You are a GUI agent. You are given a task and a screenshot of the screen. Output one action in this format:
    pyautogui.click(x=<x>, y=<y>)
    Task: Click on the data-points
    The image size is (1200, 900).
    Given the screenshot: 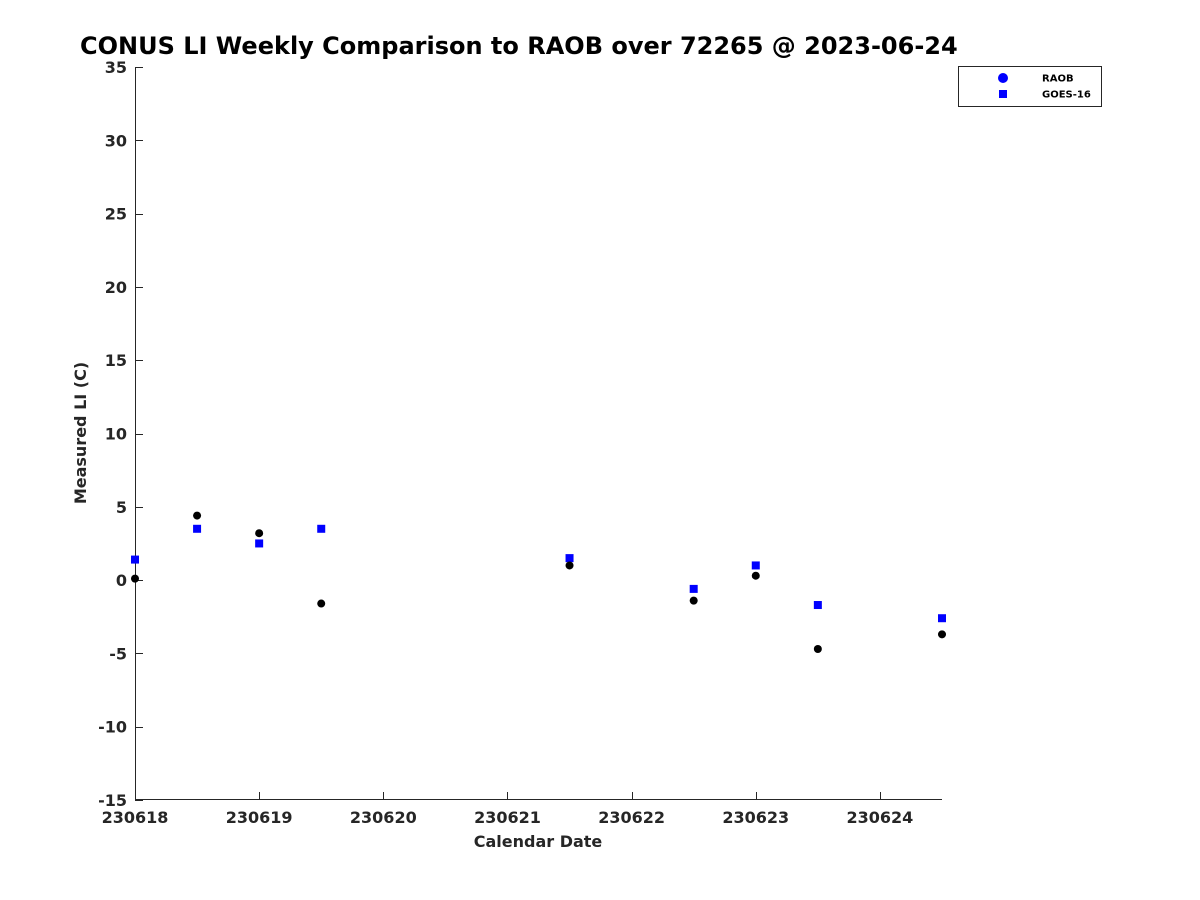 What is the action you would take?
    pyautogui.click(x=538, y=582)
    